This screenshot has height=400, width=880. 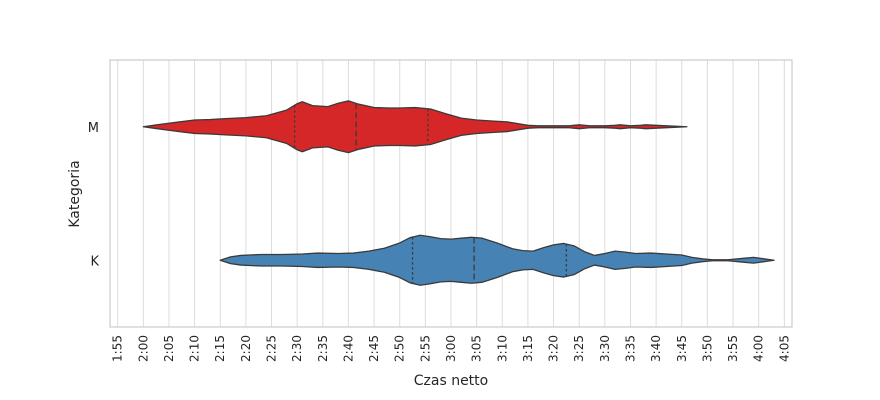 I want to click on x-tick-label: 3:20, so click(x=554, y=348).